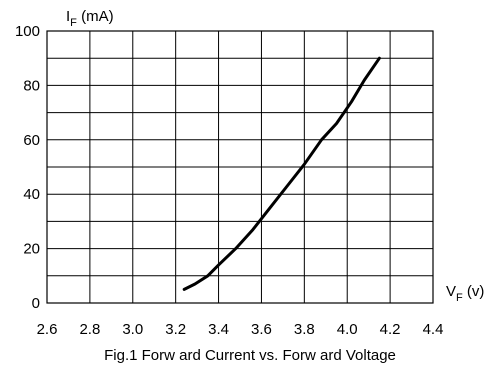  What do you see at coordinates (240, 329) in the screenshot?
I see `x-tick-labels: 2.6 2.8 3.0 3.2 3.4 3.6 3.8 4.0 4.2 4.4` at bounding box center [240, 329].